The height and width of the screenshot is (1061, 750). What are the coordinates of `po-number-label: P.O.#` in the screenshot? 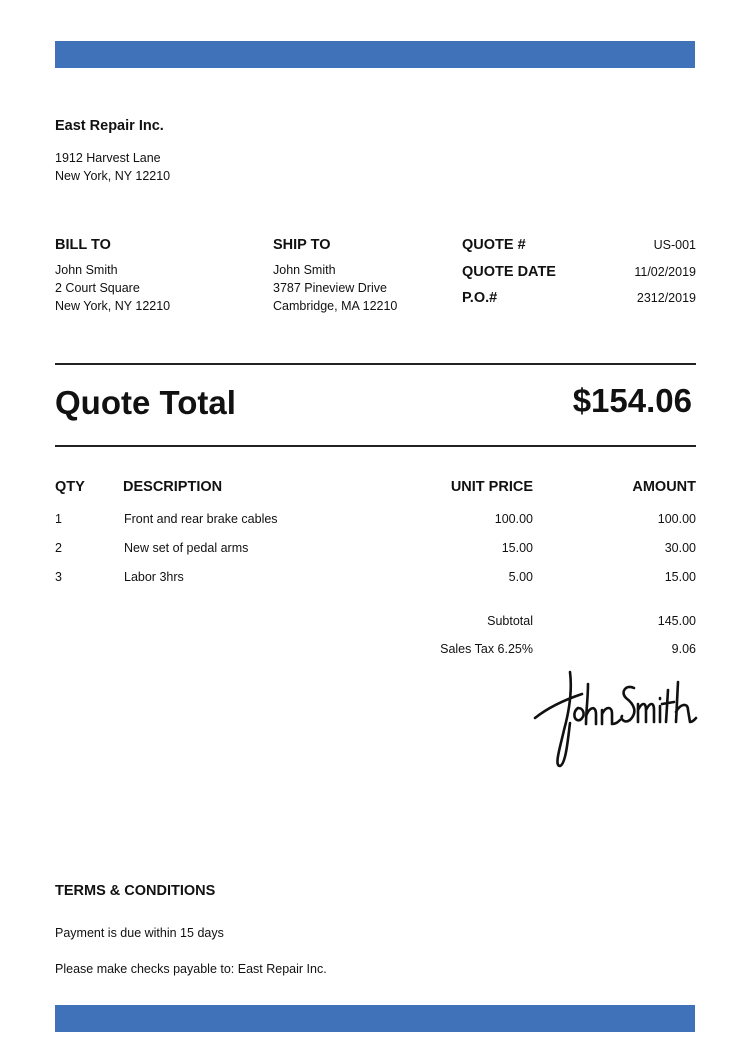 It's located at (480, 298).